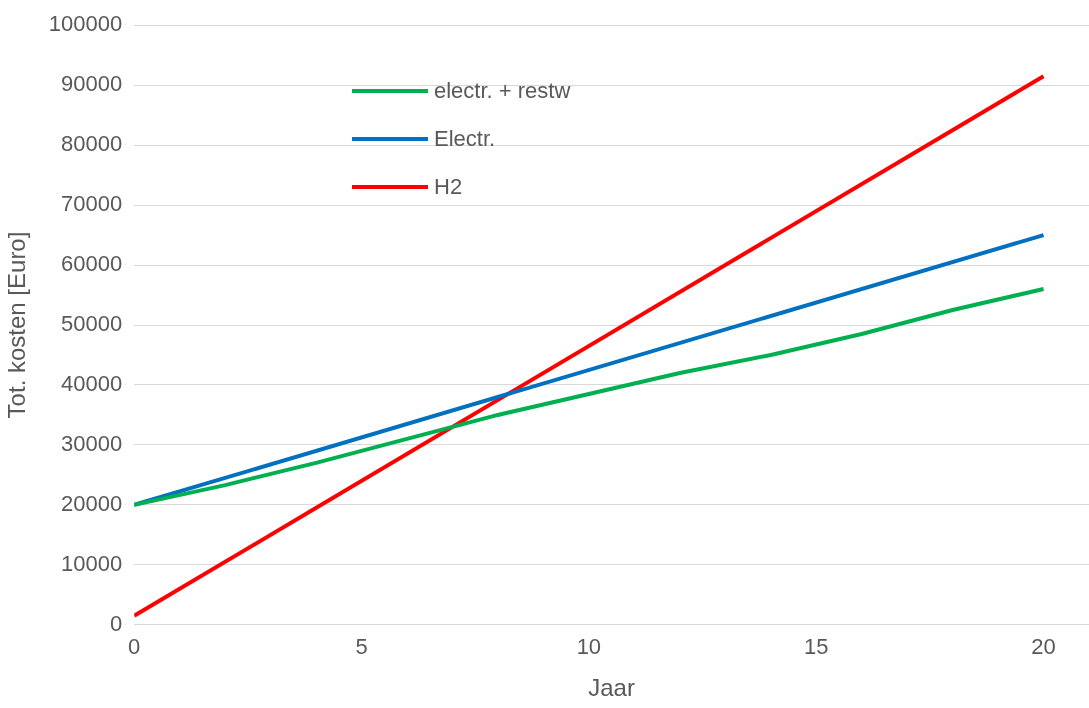  Describe the element at coordinates (1043, 647) in the screenshot. I see `x-tick-label: 20` at that location.